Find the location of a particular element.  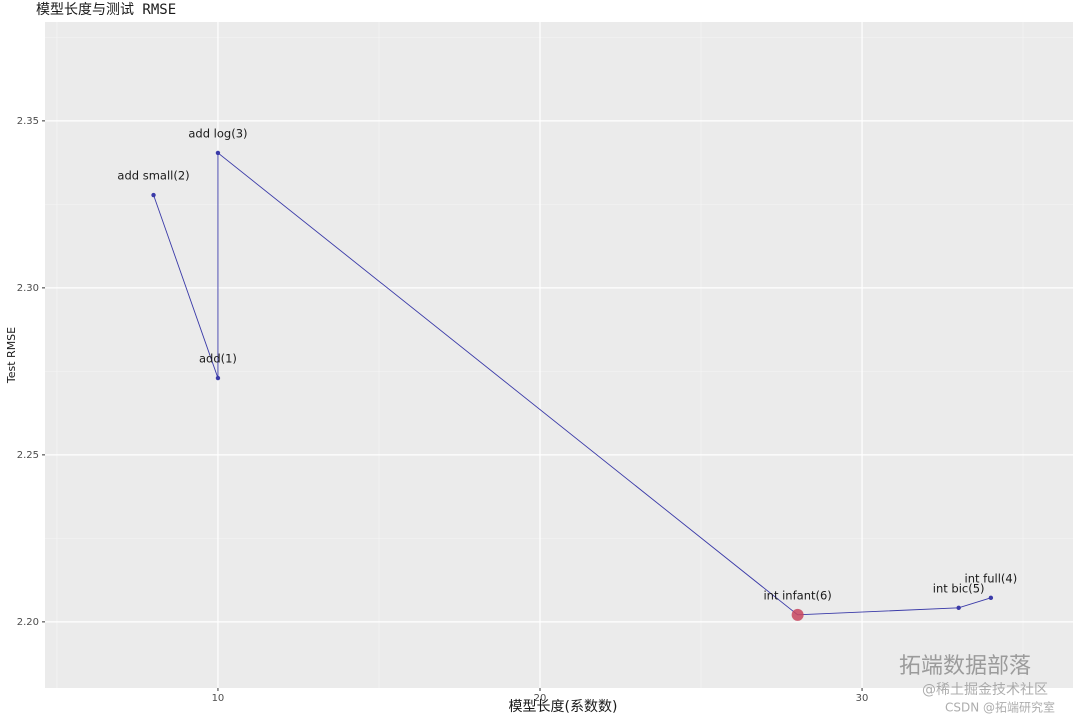

x-tick-label: 10 is located at coordinates (218, 698).